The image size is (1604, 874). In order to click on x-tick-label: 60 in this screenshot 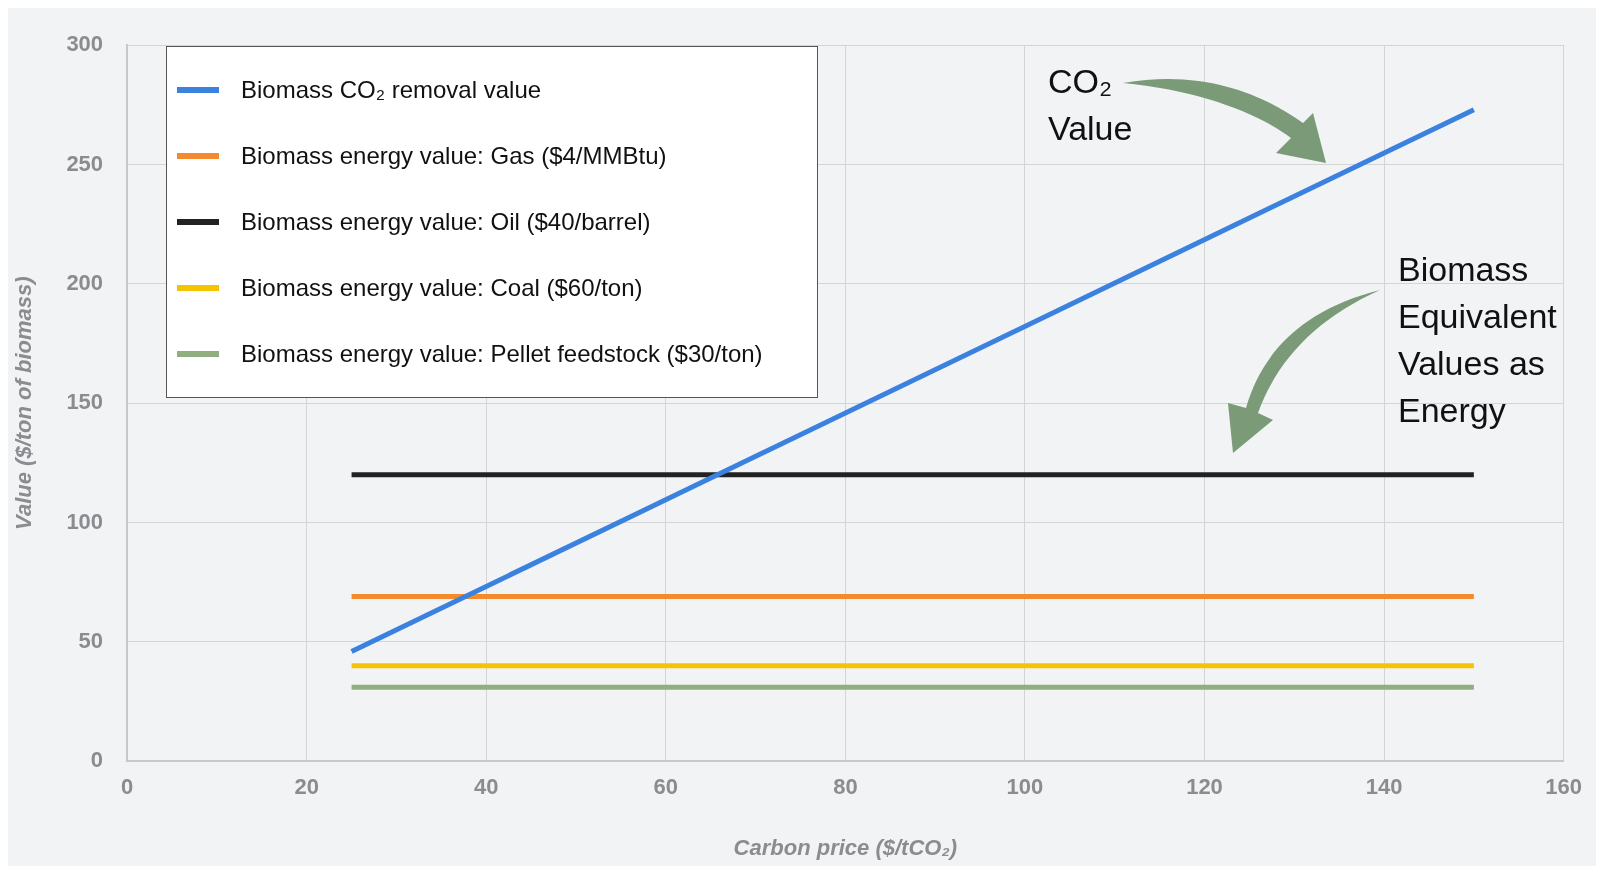, I will do `click(666, 787)`.